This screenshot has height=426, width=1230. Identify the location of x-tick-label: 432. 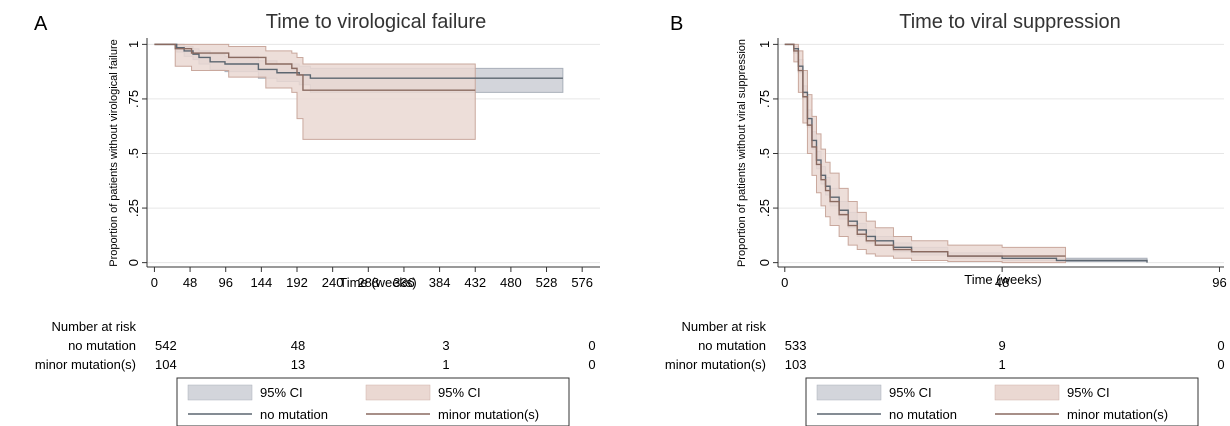
(475, 282).